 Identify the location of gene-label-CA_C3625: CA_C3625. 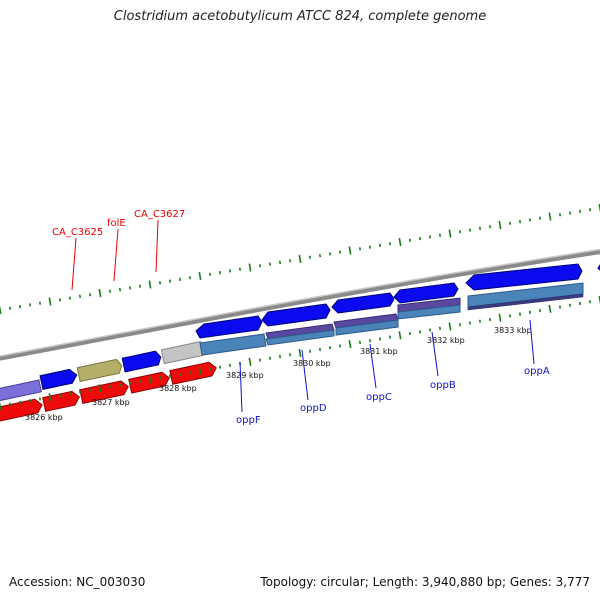
(77, 232).